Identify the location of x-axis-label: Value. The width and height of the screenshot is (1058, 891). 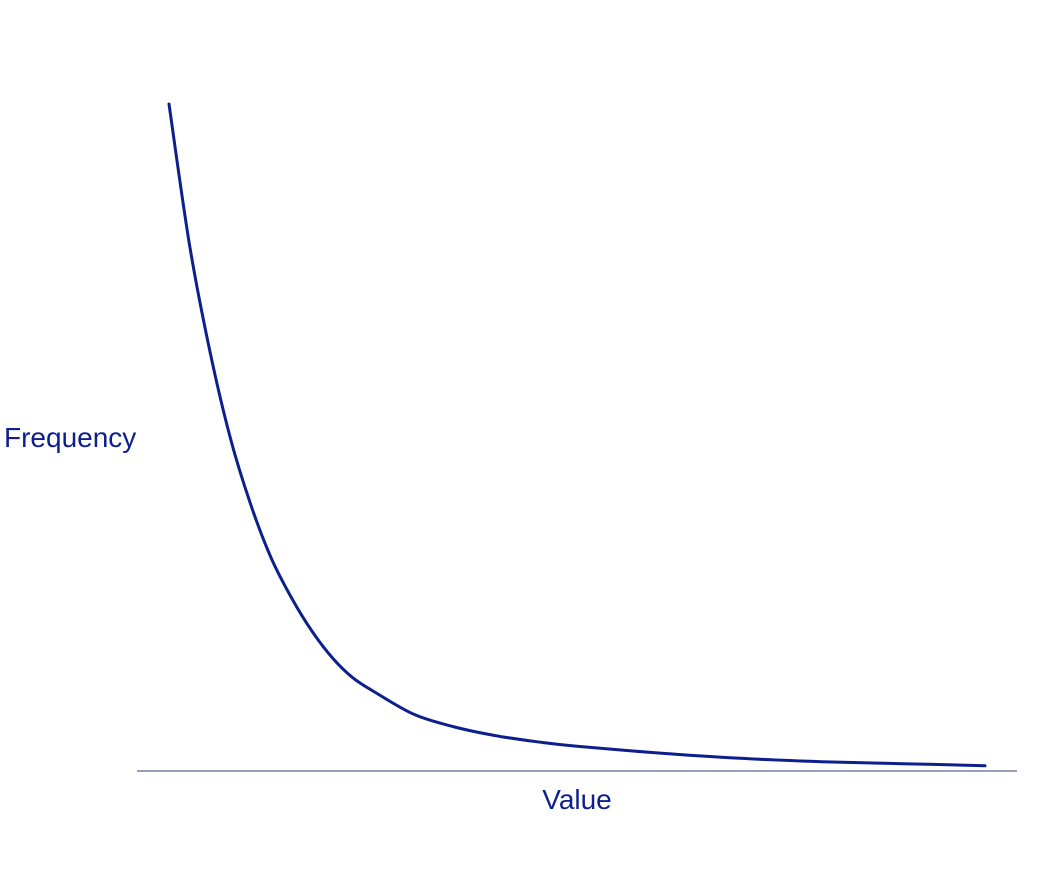
(577, 799).